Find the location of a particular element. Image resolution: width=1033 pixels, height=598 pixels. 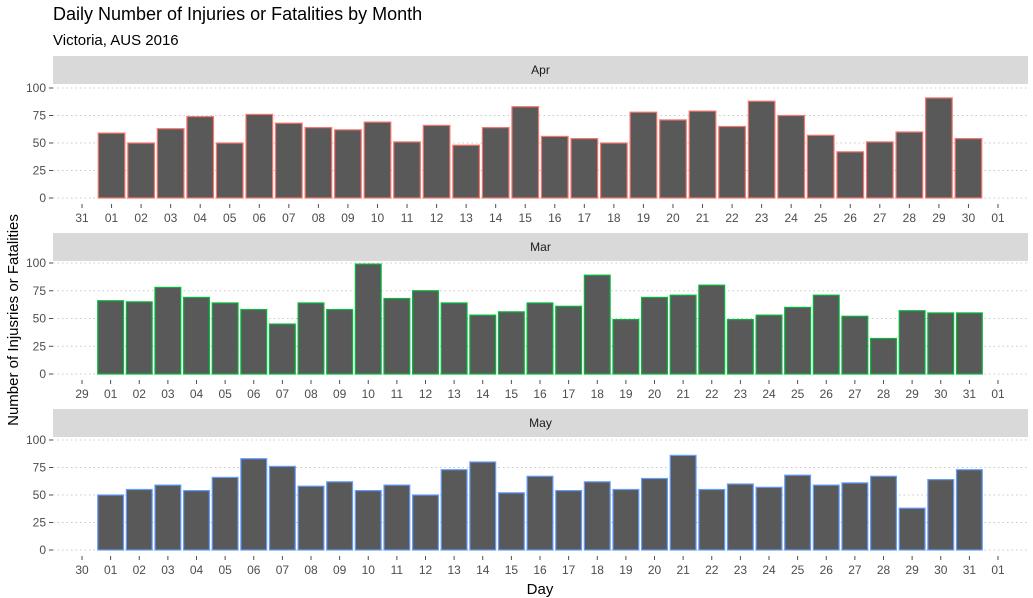

x-tick-label: 07 is located at coordinates (283, 394).